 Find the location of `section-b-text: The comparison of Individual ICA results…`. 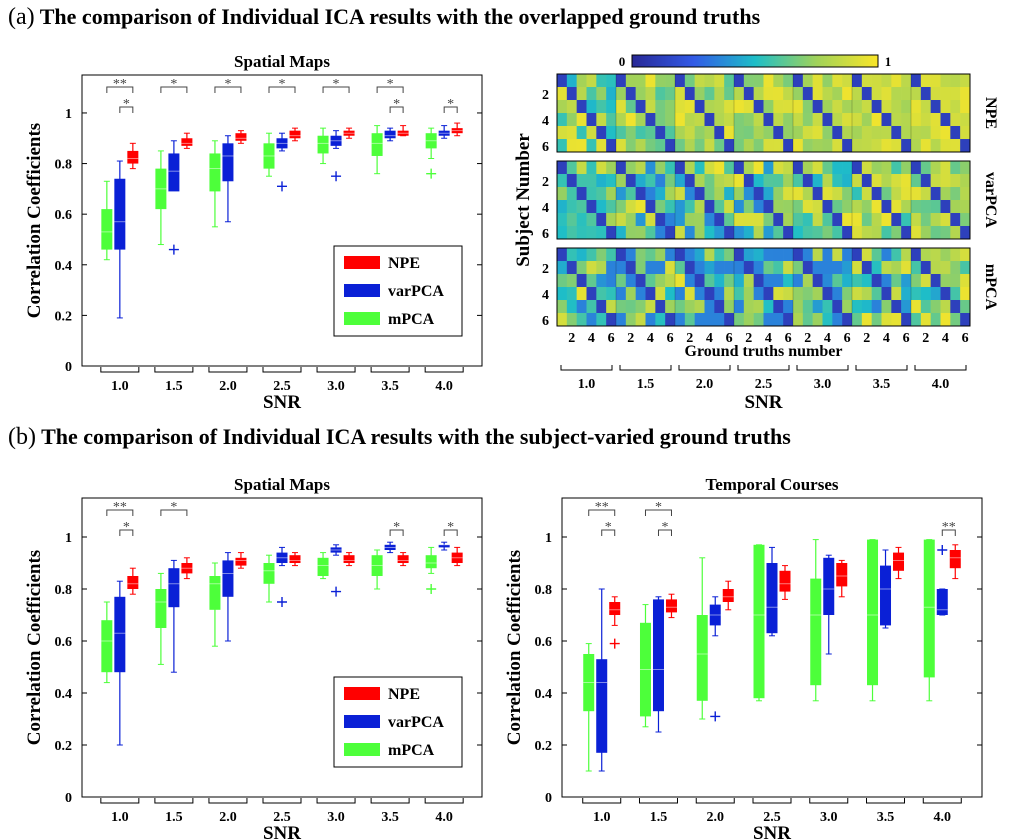

section-b-text: The comparison of Individual ICA results… is located at coordinates (416, 436).